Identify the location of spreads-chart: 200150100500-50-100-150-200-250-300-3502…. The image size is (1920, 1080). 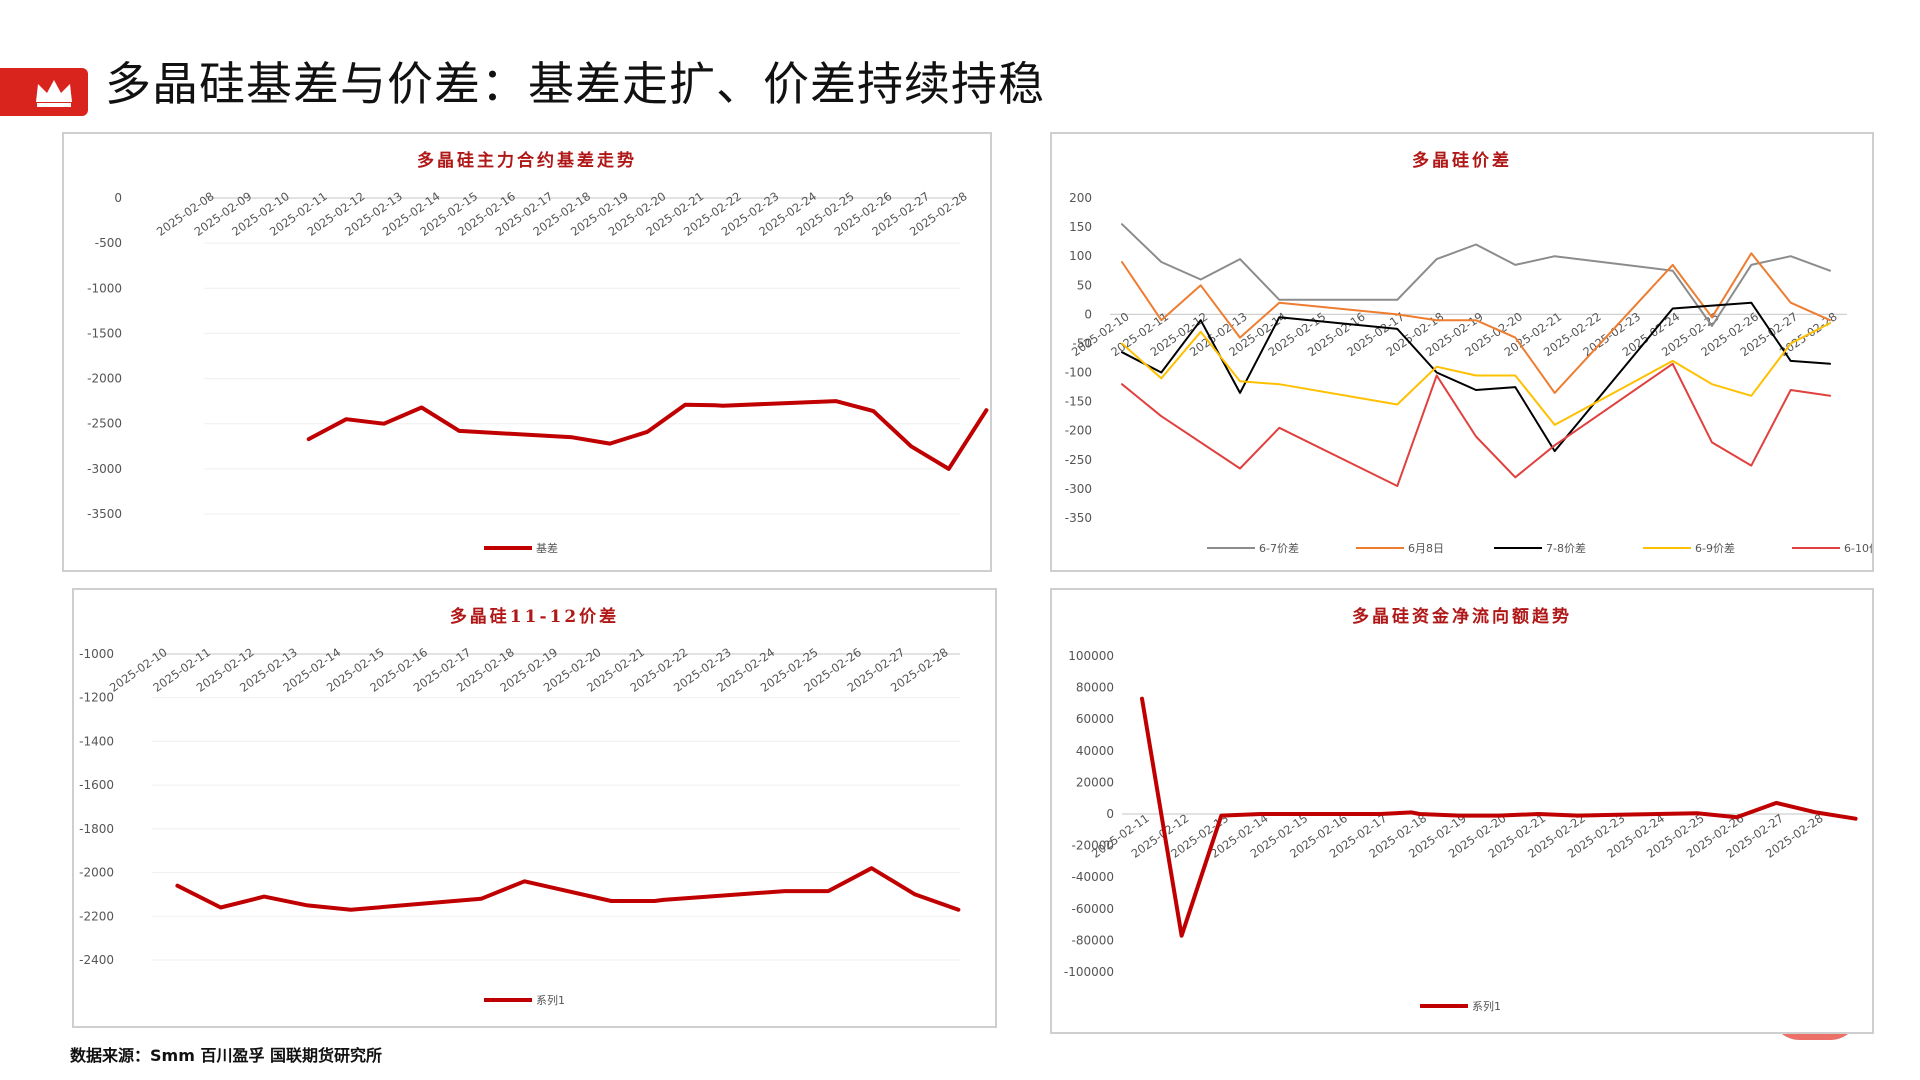
(1468, 373).